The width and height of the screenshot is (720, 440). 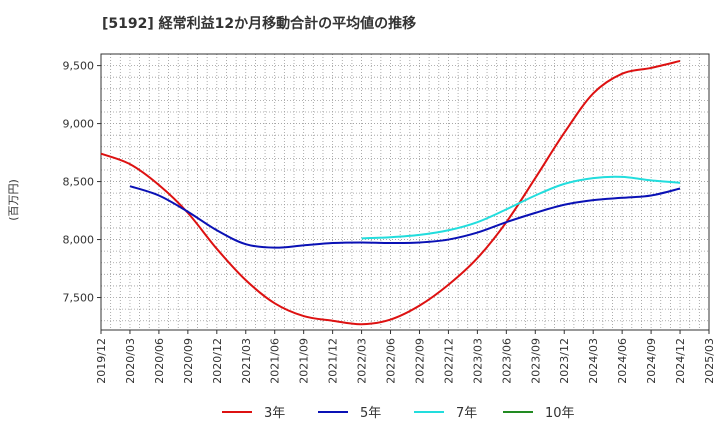 What do you see at coordinates (651, 361) in the screenshot?
I see `x-tick-label: 2024/09` at bounding box center [651, 361].